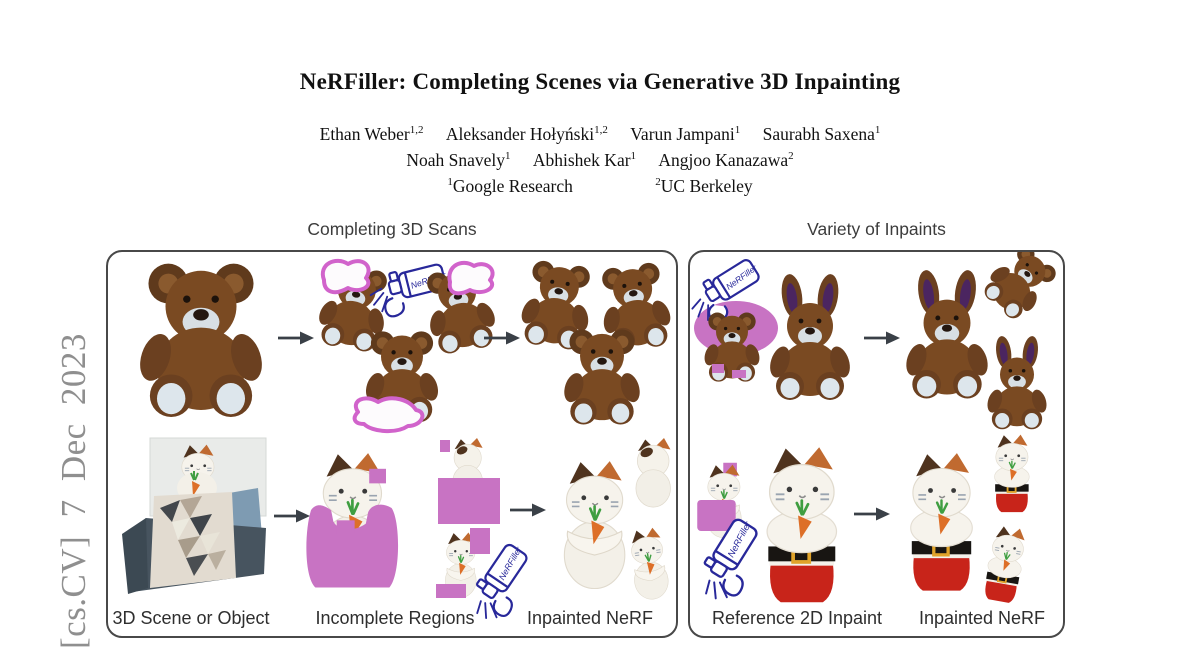 The height and width of the screenshot is (648, 1200). What do you see at coordinates (821, 134) in the screenshot?
I see `author: Saurabh Saxena1` at bounding box center [821, 134].